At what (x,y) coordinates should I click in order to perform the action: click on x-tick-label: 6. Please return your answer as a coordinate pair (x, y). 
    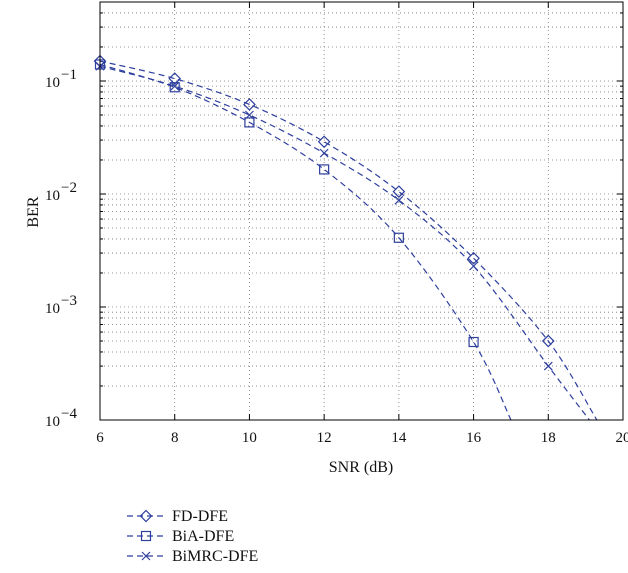
    Looking at the image, I should click on (100, 438).